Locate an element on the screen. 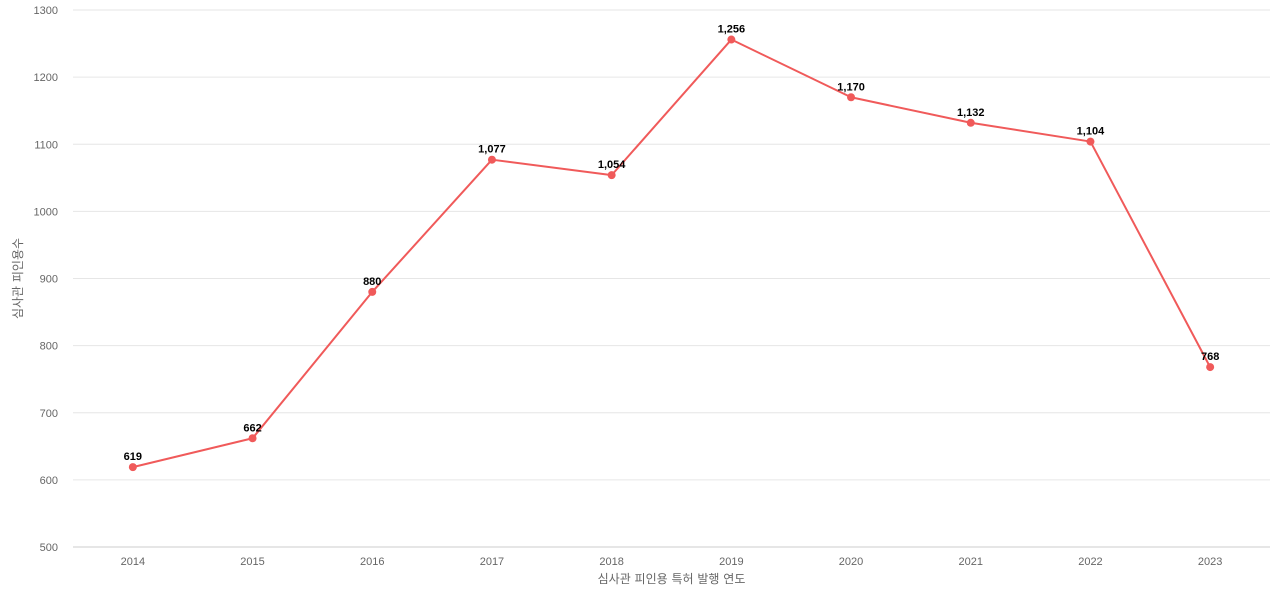  data-label: 1,132 is located at coordinates (971, 113).